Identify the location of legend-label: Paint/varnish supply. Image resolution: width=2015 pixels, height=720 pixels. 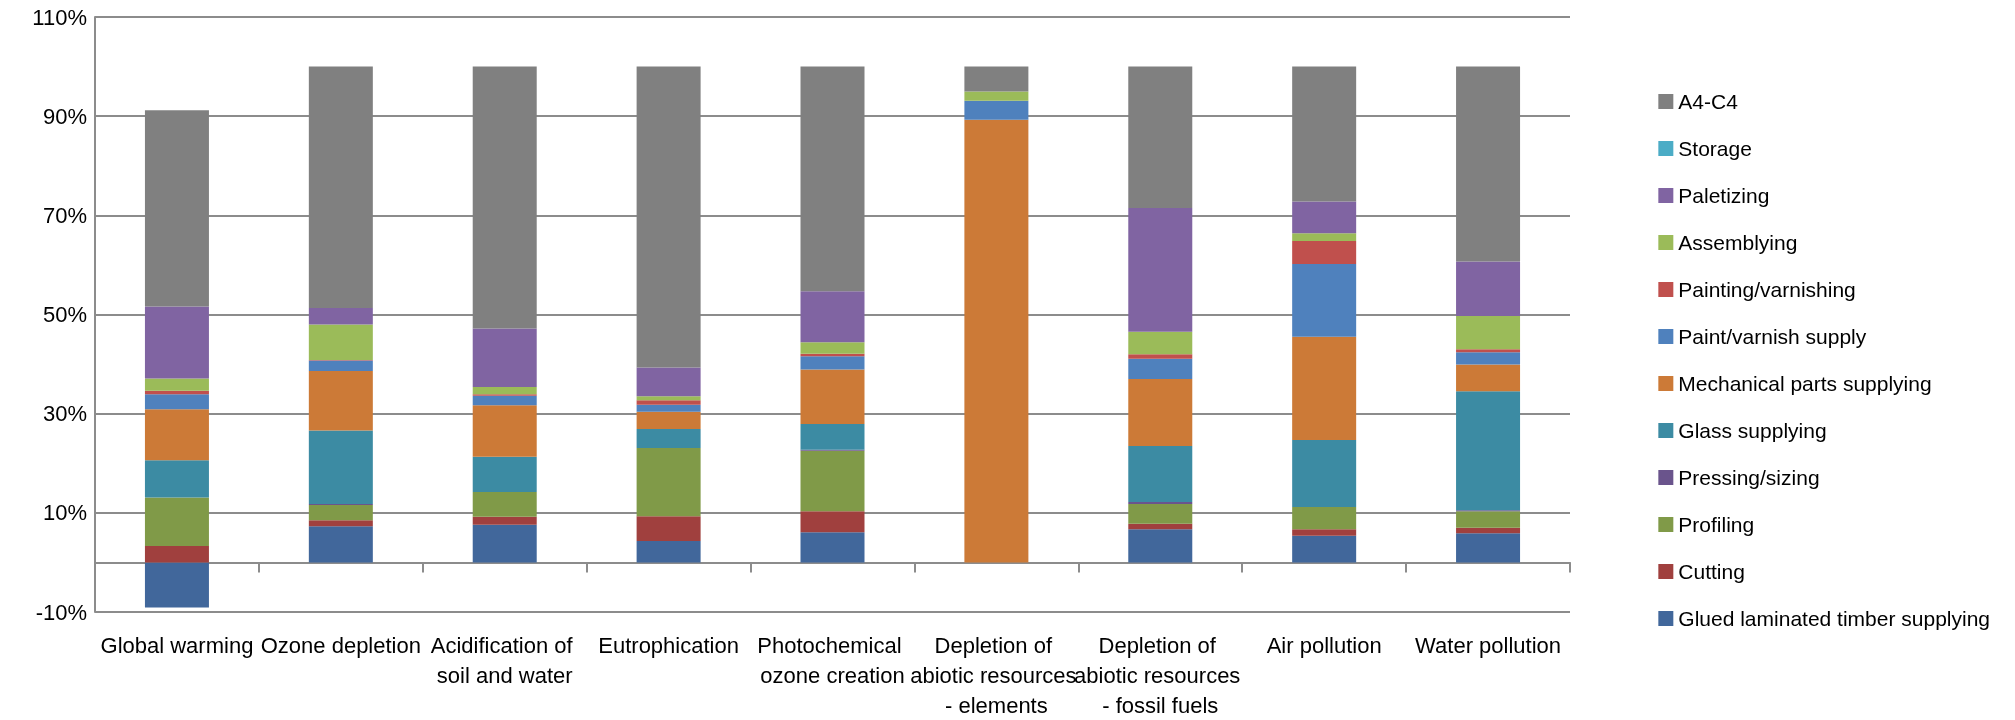
(1772, 336).